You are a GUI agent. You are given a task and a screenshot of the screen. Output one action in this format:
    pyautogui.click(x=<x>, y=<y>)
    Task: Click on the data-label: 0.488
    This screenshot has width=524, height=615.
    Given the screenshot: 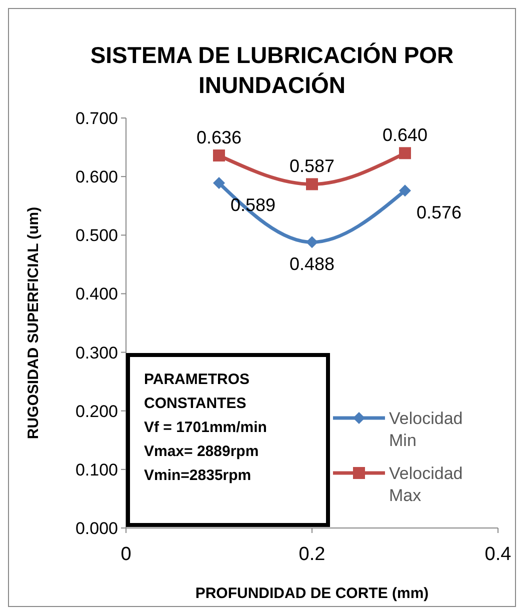 What is the action you would take?
    pyautogui.click(x=312, y=264)
    